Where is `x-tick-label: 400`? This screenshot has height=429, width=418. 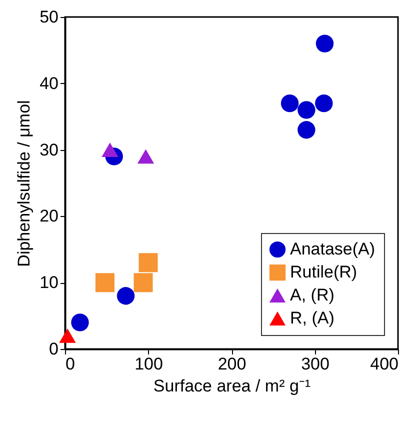 x-tick-label: 400 is located at coordinates (384, 364).